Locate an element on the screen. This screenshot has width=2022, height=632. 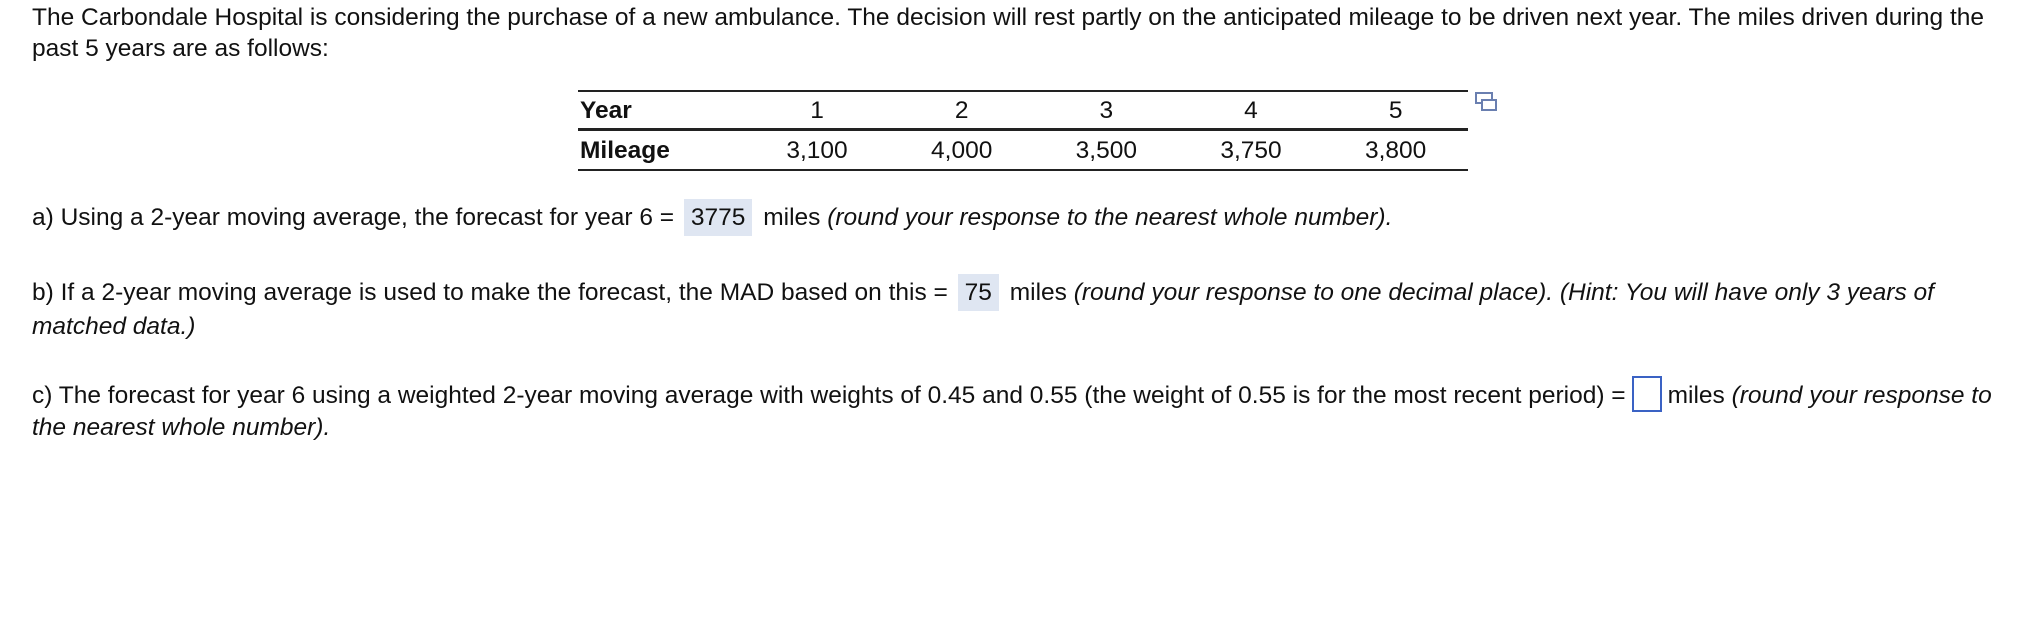
question-a-unit: miles is located at coordinates (792, 217).